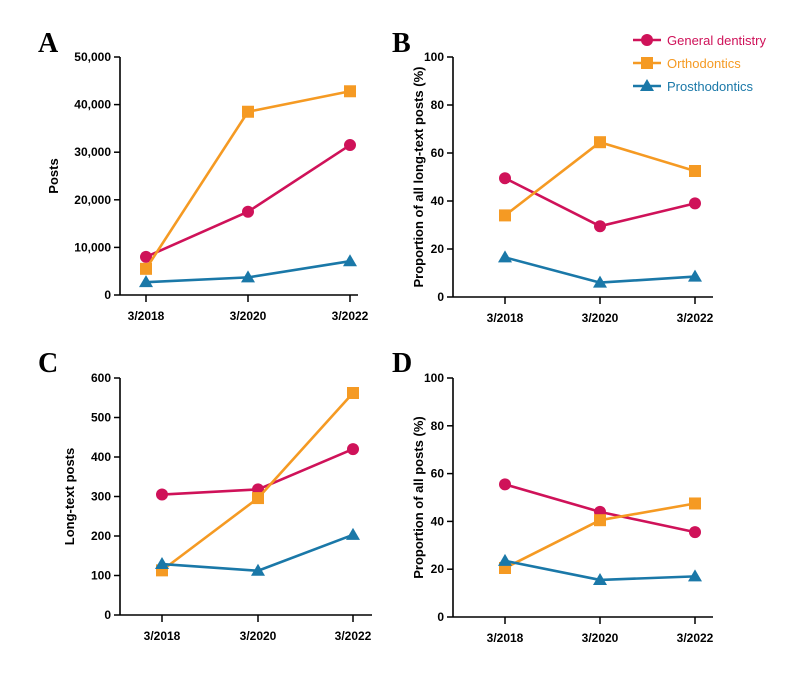 This screenshot has width=800, height=689. I want to click on panel-letter: C, so click(48, 363).